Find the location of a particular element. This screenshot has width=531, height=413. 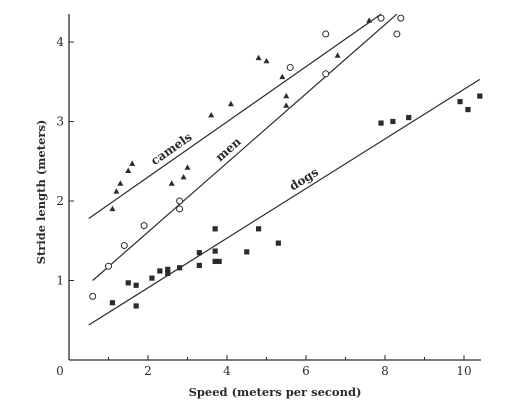

x-tick-label: 6 is located at coordinates (306, 371).